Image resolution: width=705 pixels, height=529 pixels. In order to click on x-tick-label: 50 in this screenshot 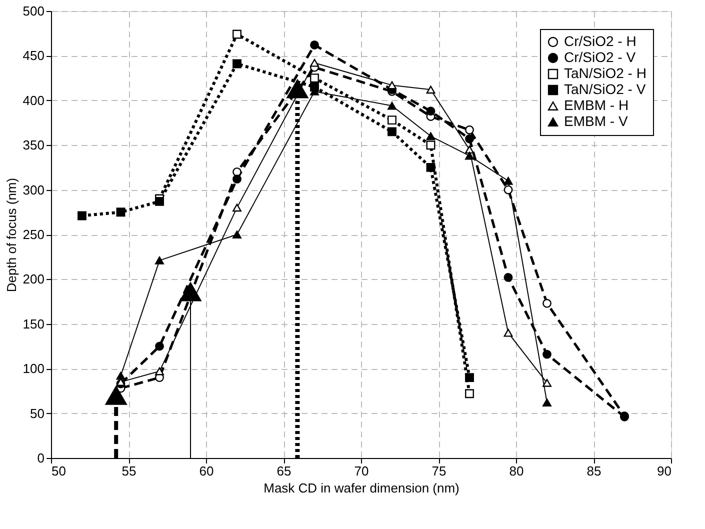, I will do `click(59, 471)`.